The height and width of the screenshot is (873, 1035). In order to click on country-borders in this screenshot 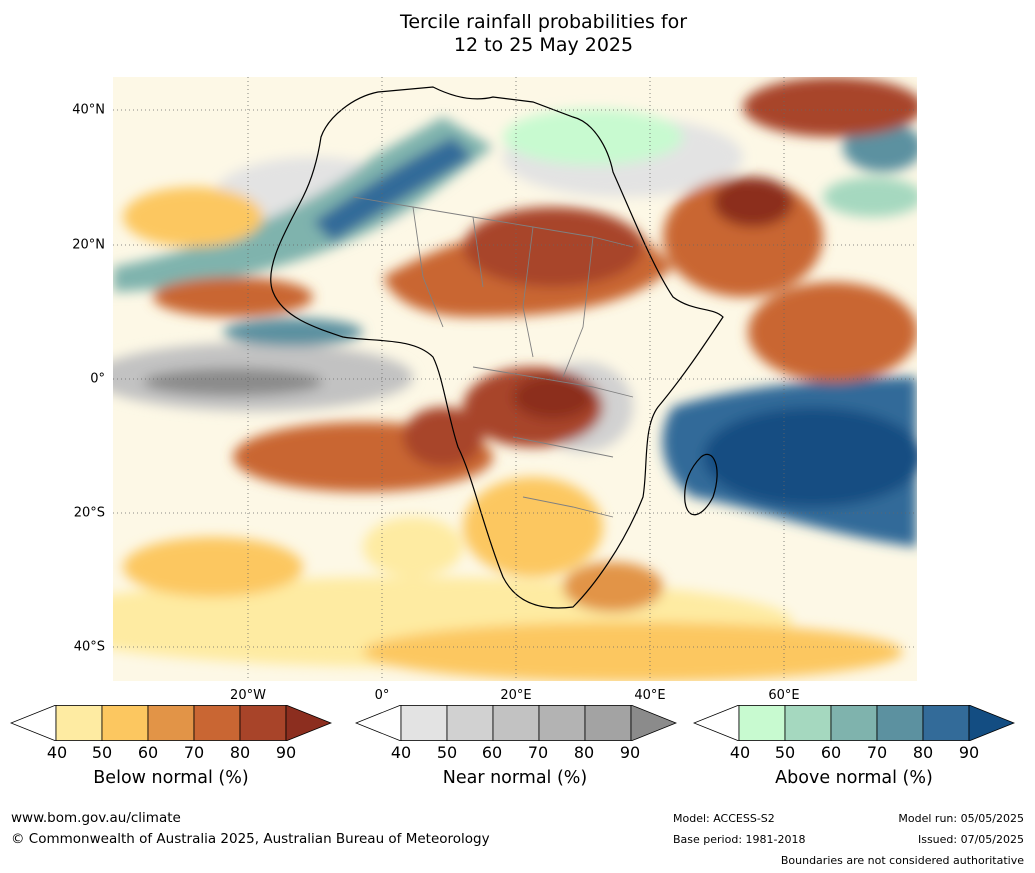, I will do `click(493, 357)`.